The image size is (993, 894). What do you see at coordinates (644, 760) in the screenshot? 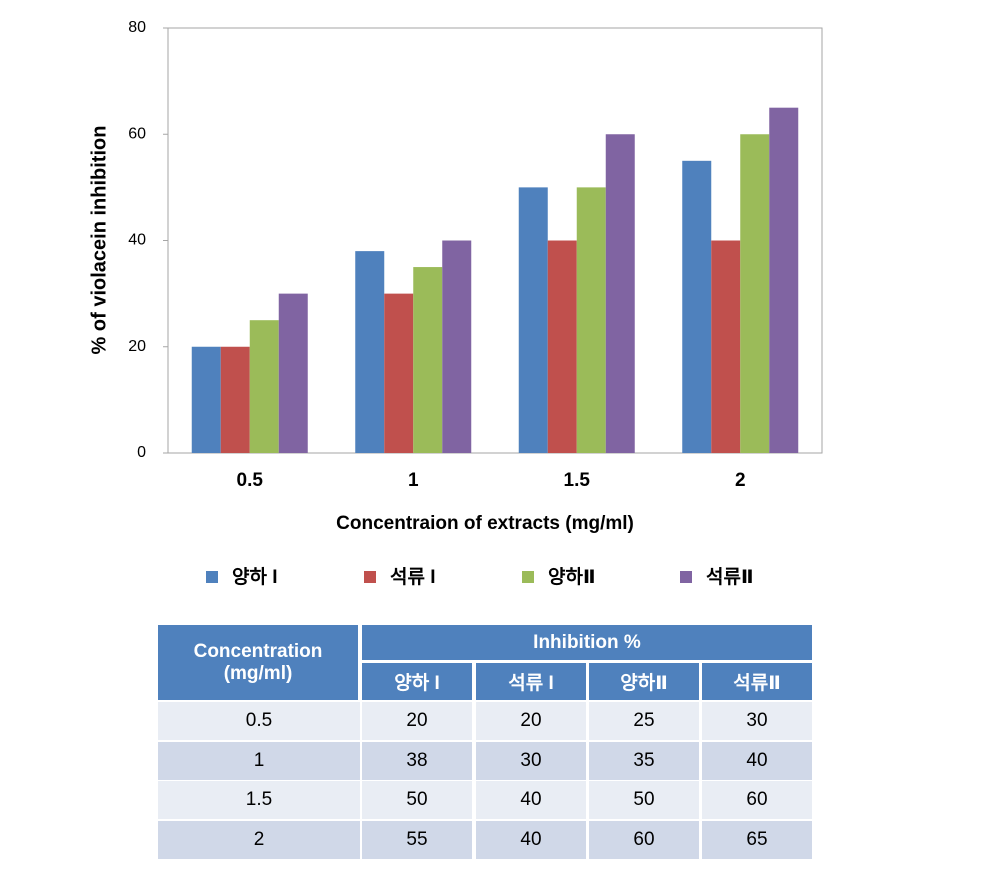
I see `table-cell: 35` at bounding box center [644, 760].